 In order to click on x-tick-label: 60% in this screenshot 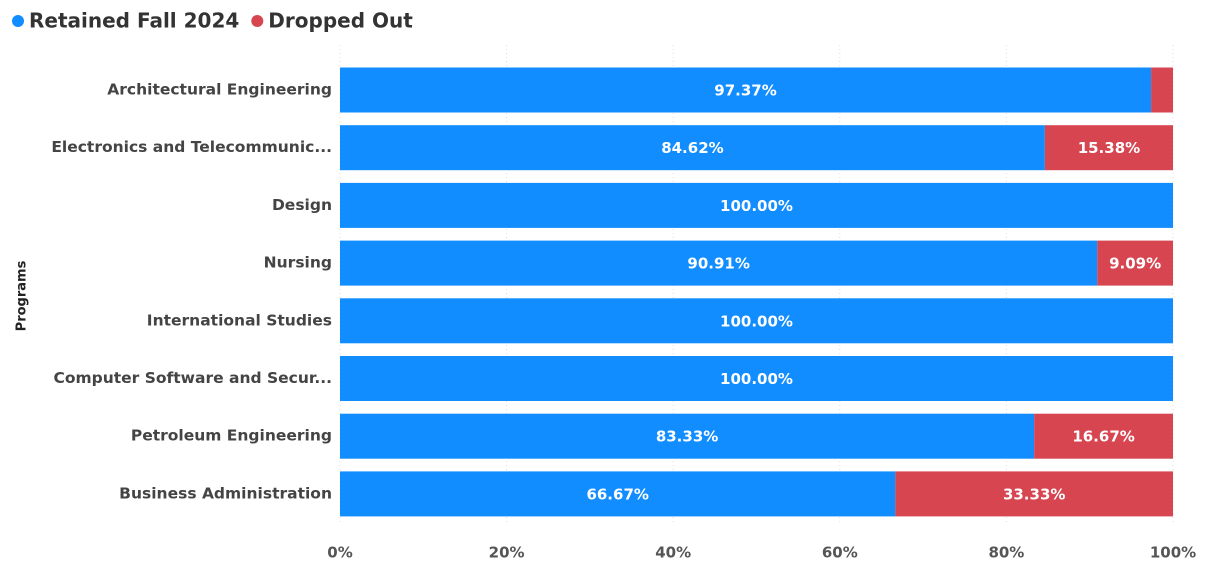, I will do `click(840, 553)`.